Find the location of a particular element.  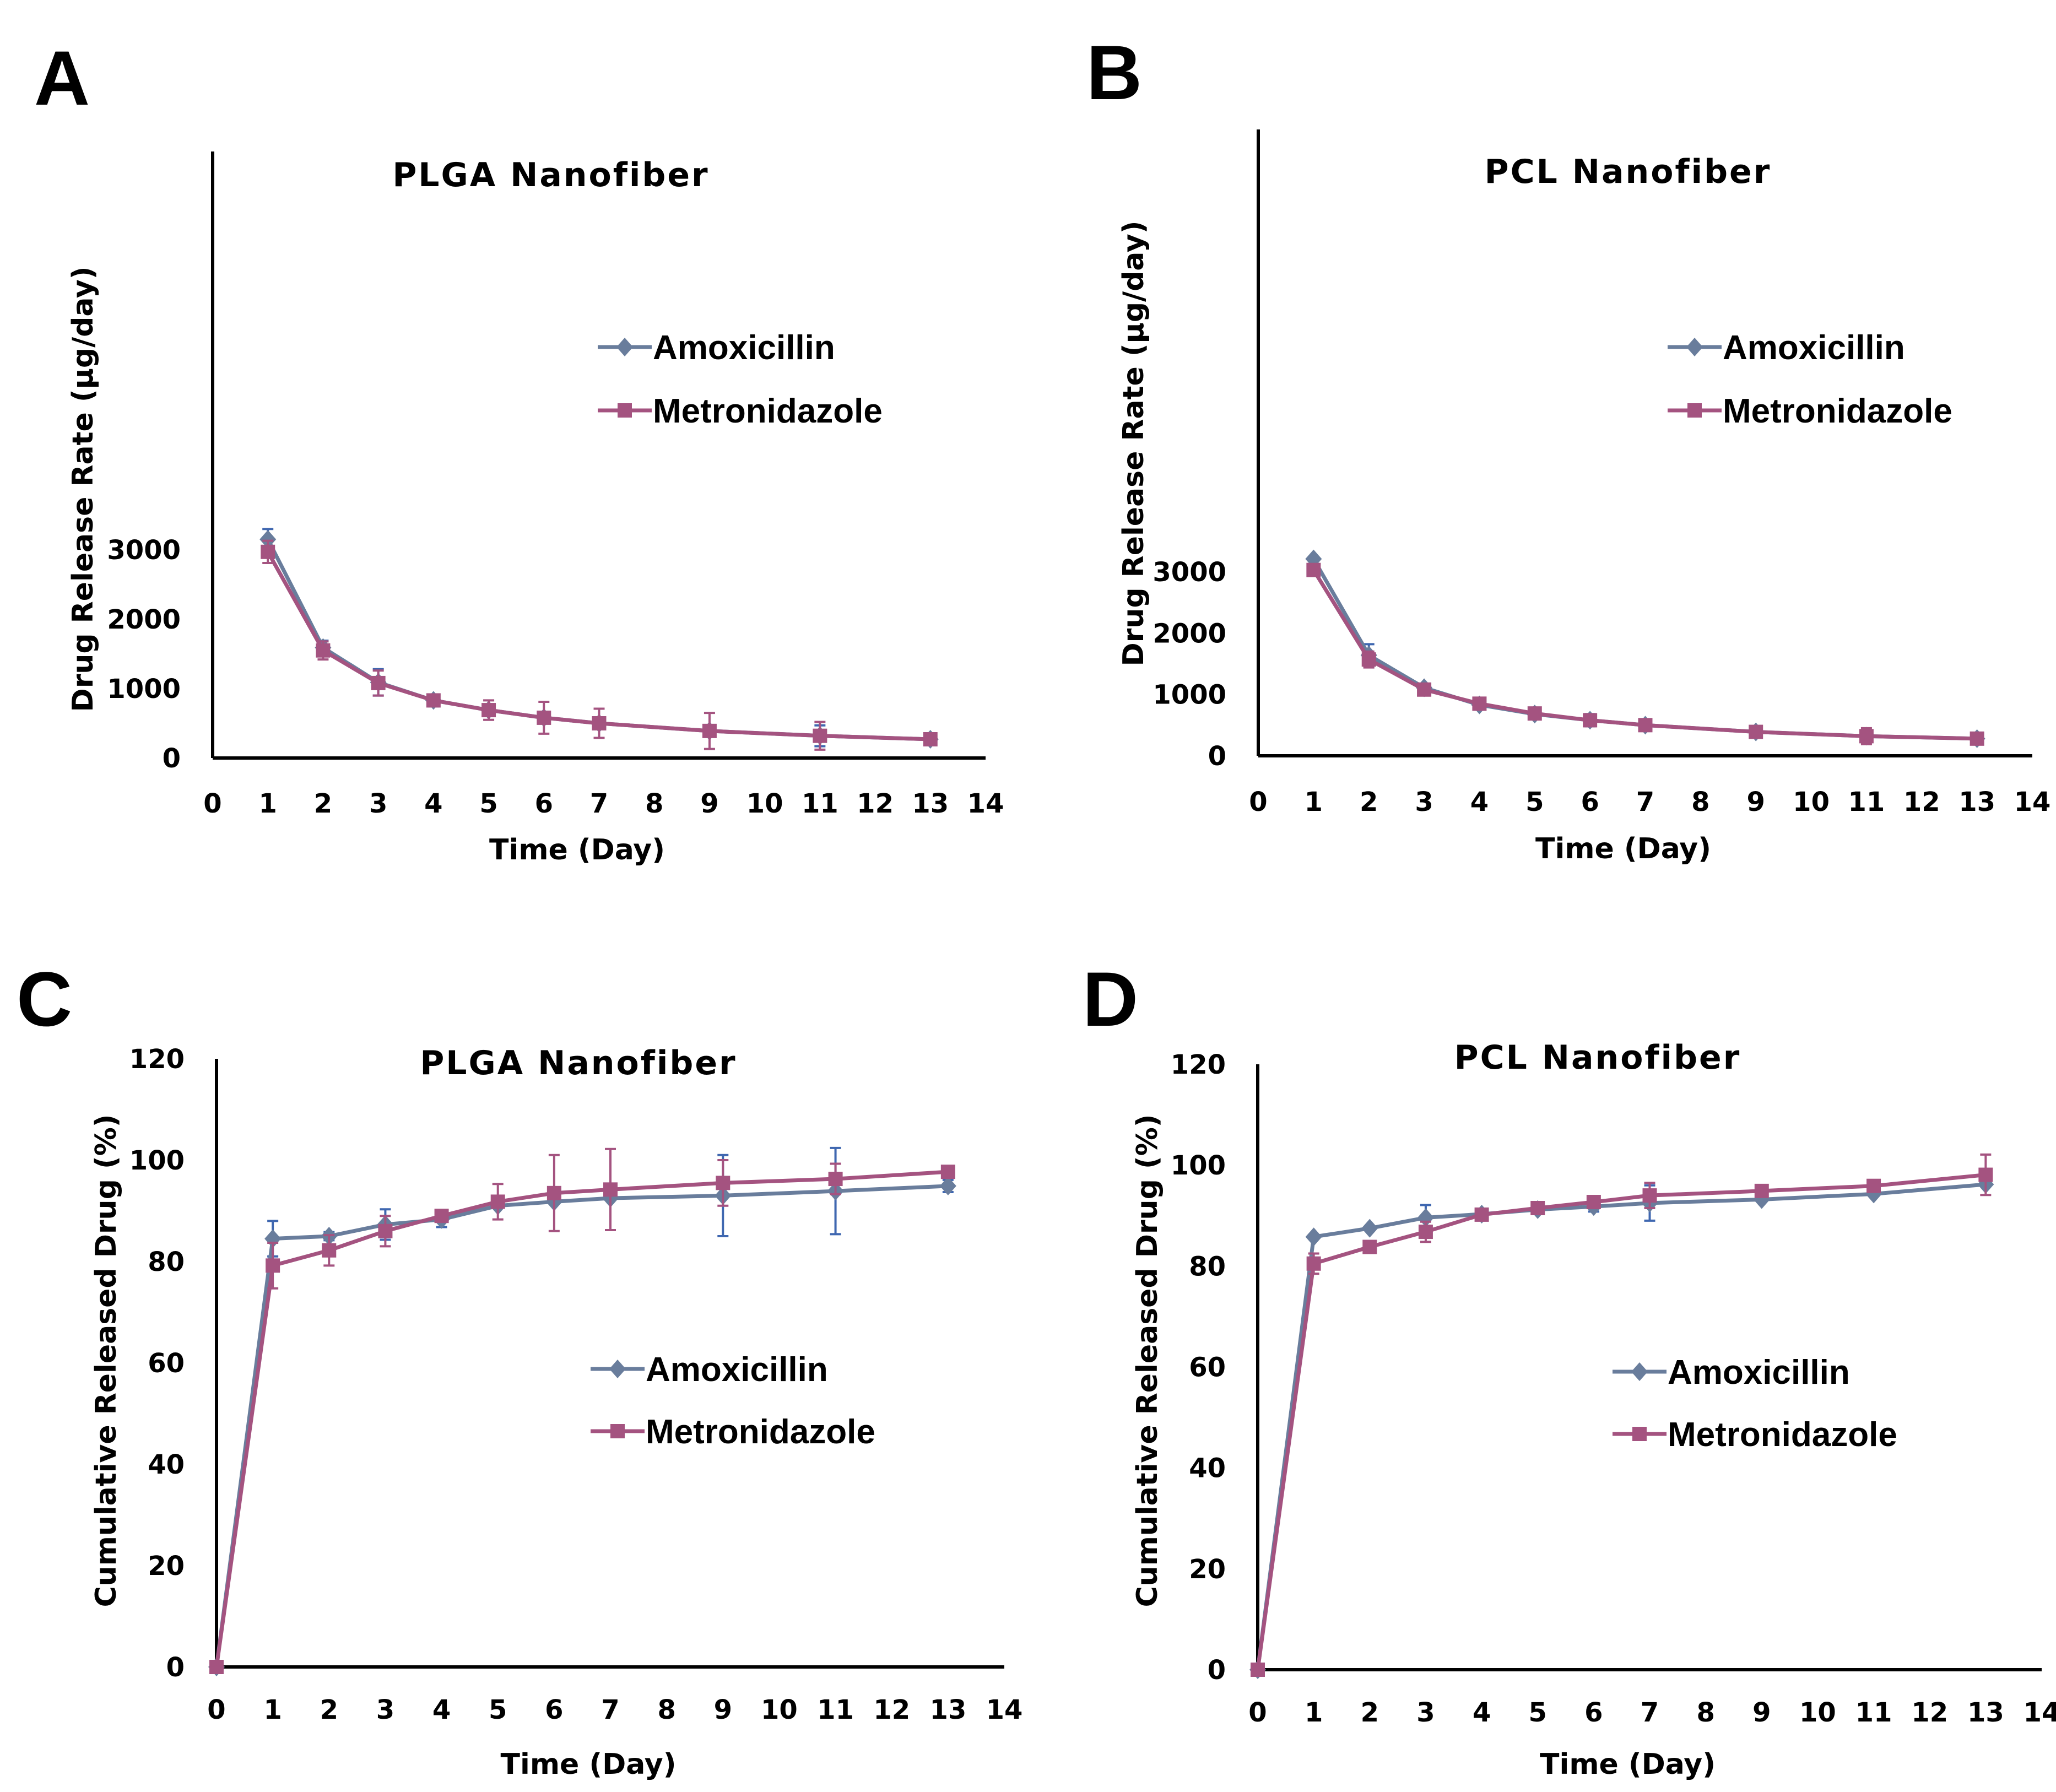

x-tick-label: 14 is located at coordinates (1005, 1709).